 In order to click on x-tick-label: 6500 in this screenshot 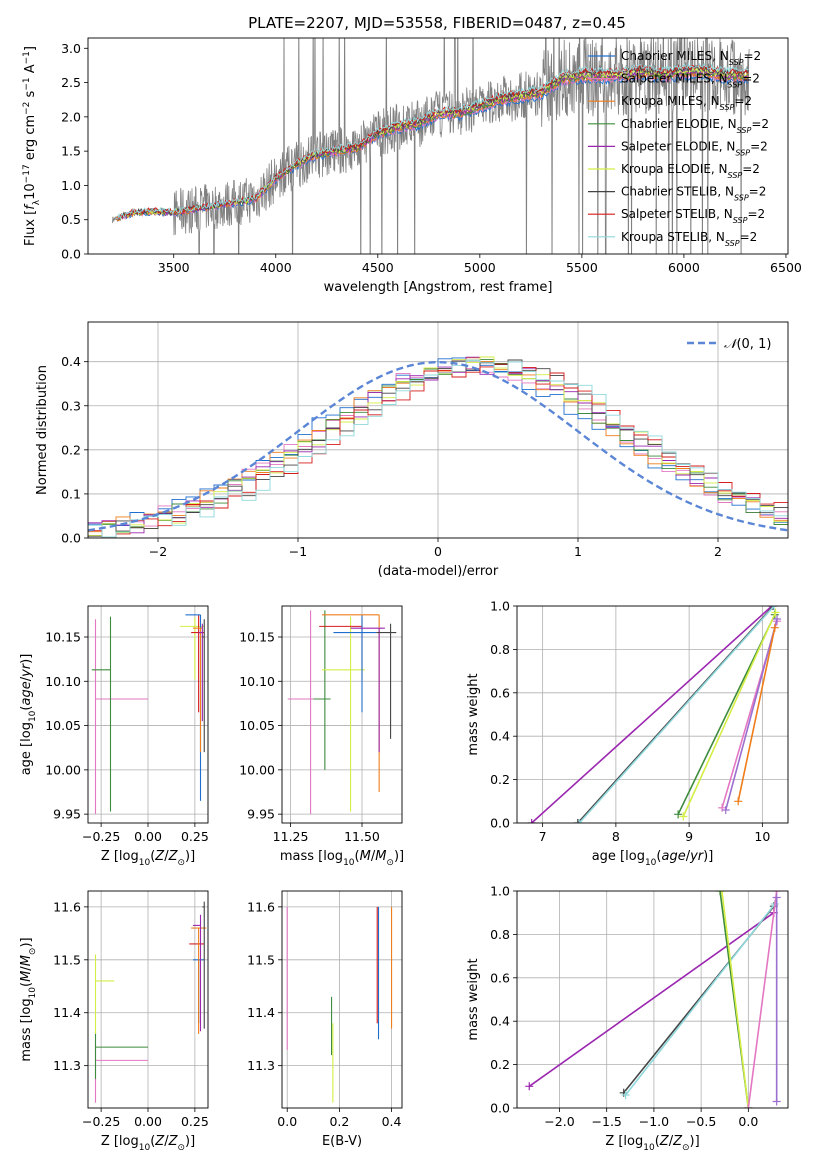, I will do `click(786, 267)`.